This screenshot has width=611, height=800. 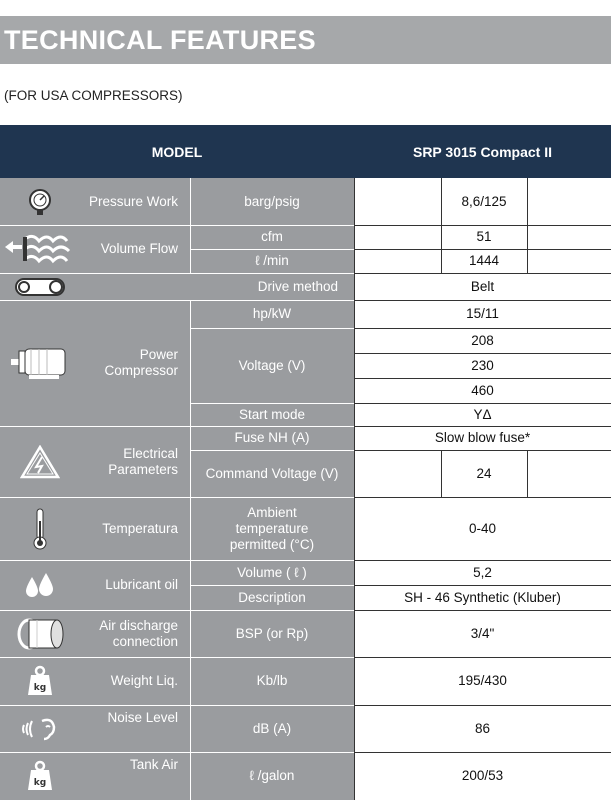 What do you see at coordinates (135, 728) in the screenshot?
I see `noise-category: Noise Level` at bounding box center [135, 728].